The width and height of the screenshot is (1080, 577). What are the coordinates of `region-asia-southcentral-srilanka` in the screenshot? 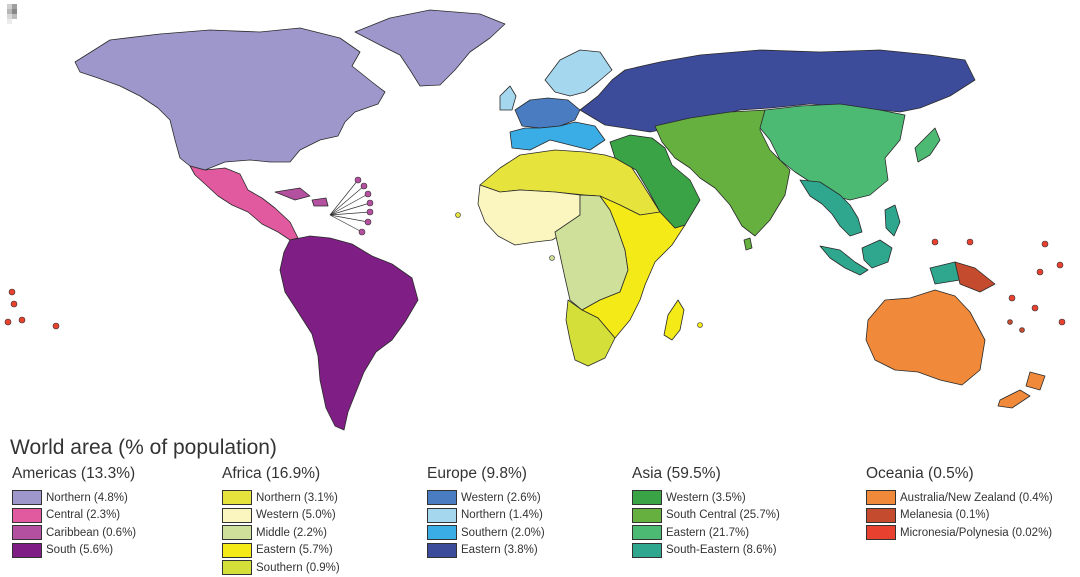 It's located at (748, 244).